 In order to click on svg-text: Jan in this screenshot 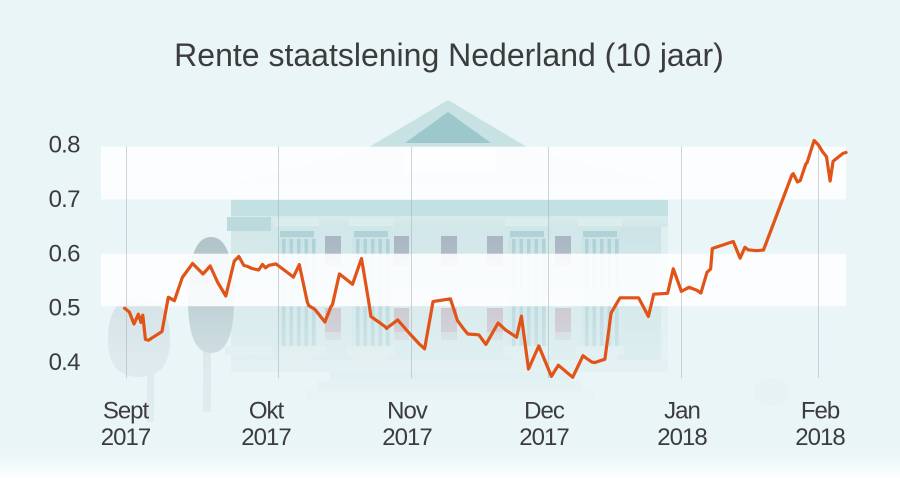, I will do `click(682, 411)`.